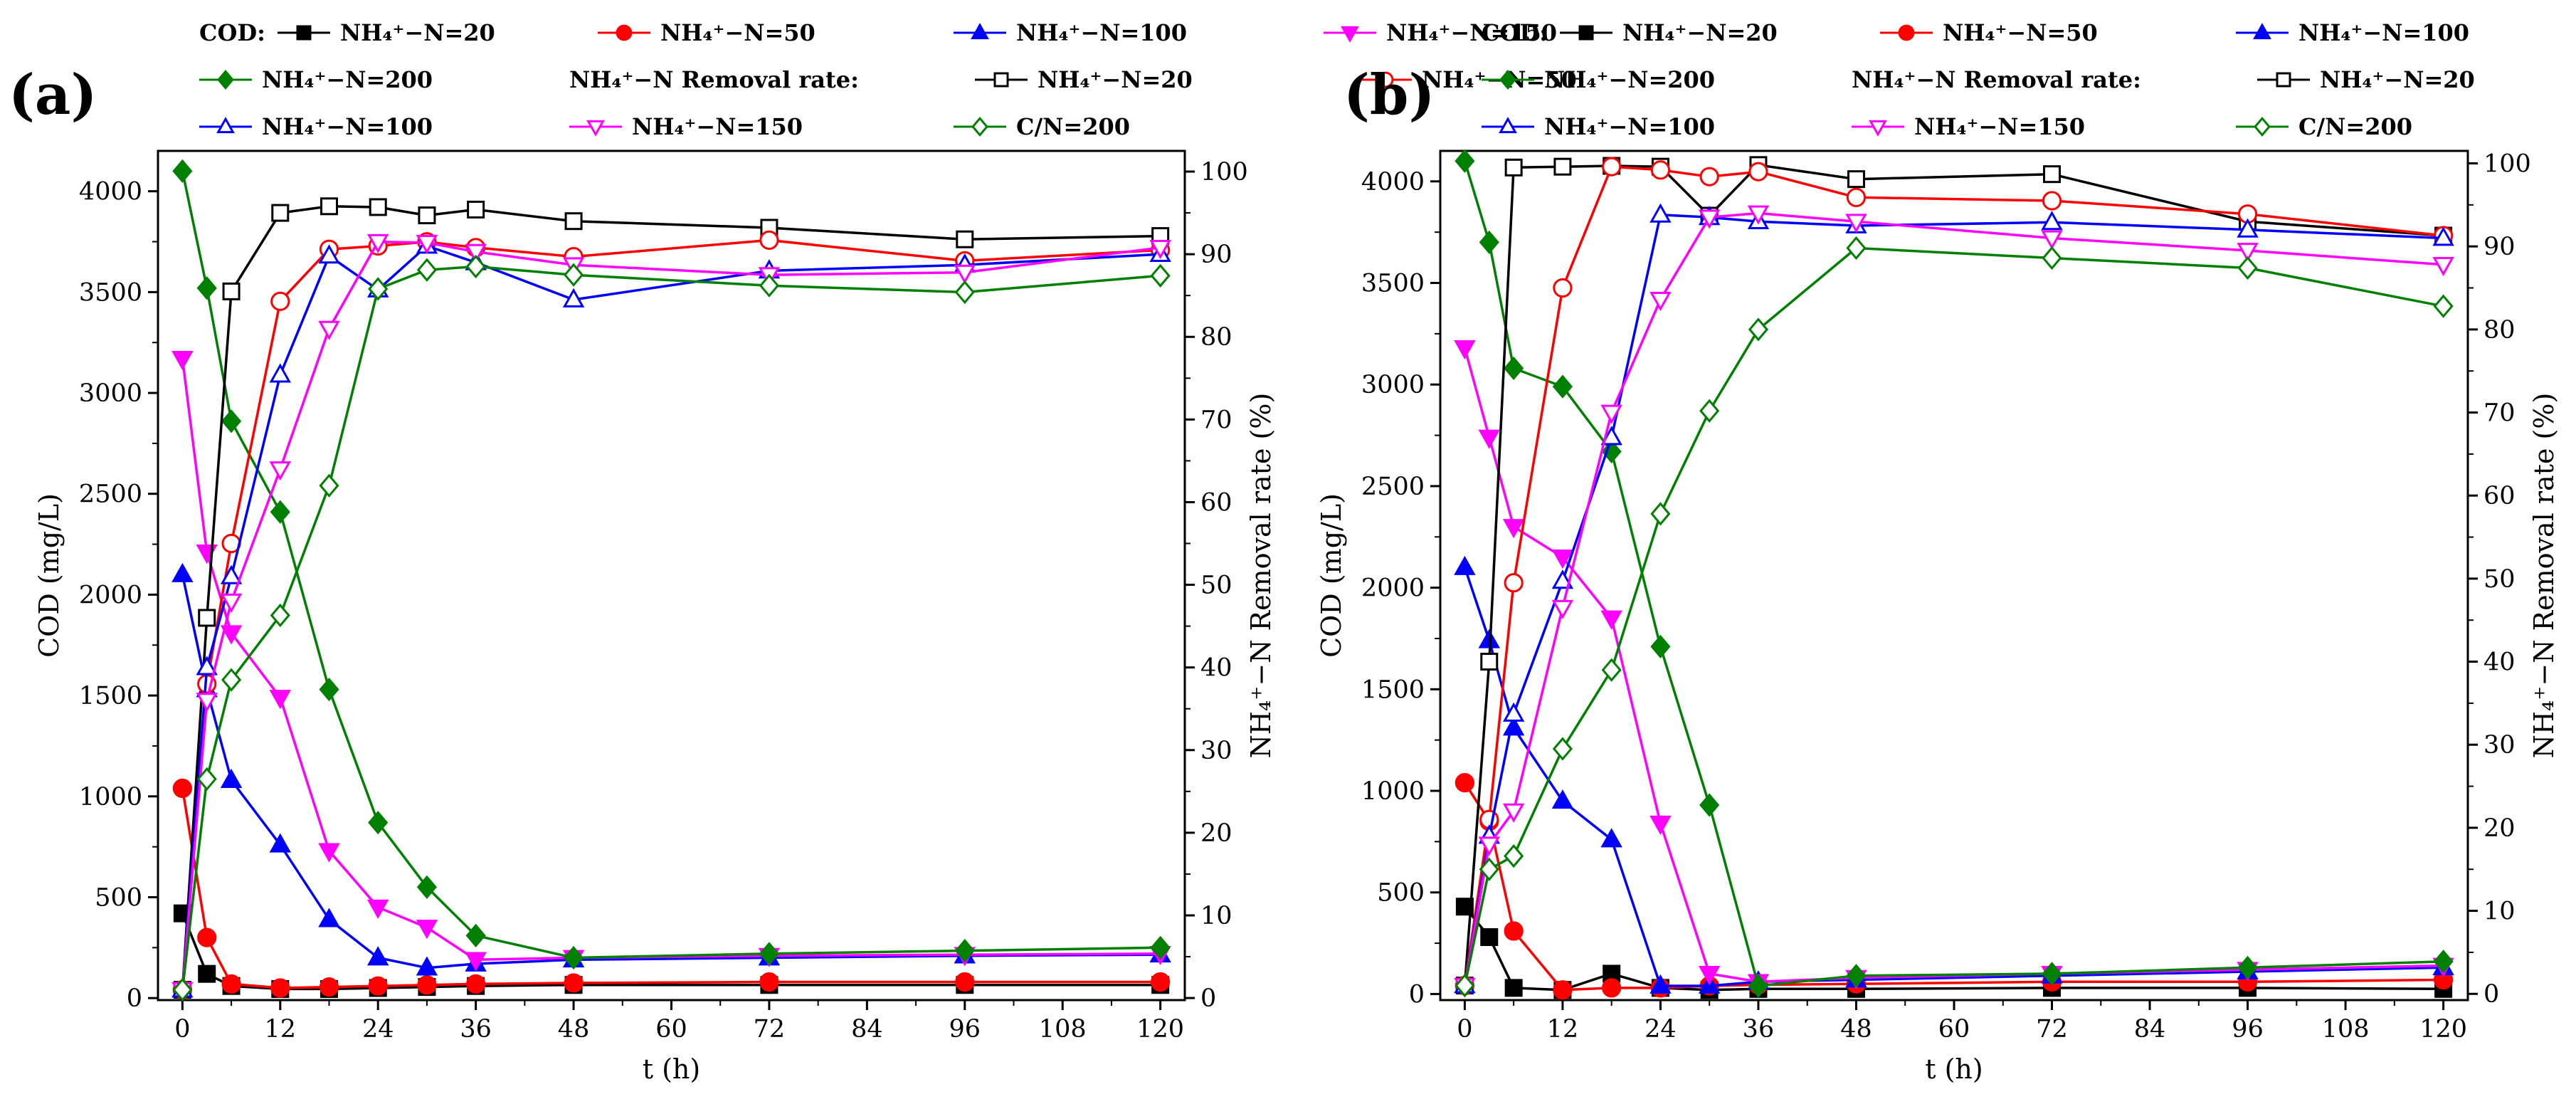 The image size is (2576, 1109). I want to click on x-tick-label: 72, so click(770, 1029).